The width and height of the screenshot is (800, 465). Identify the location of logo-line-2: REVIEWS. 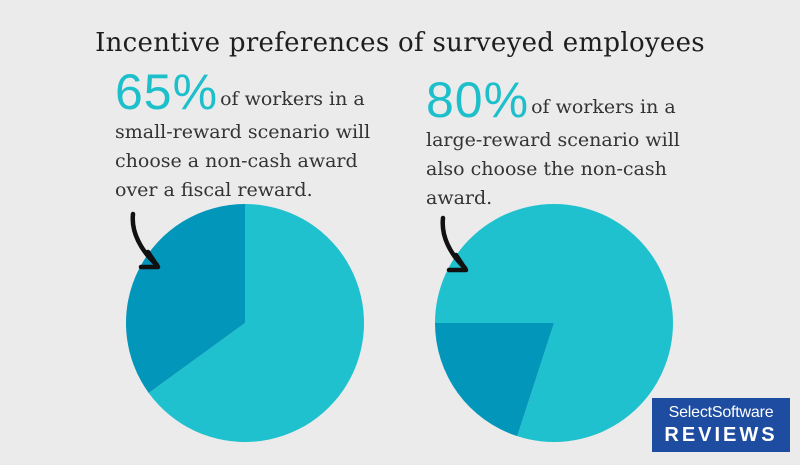
(721, 435).